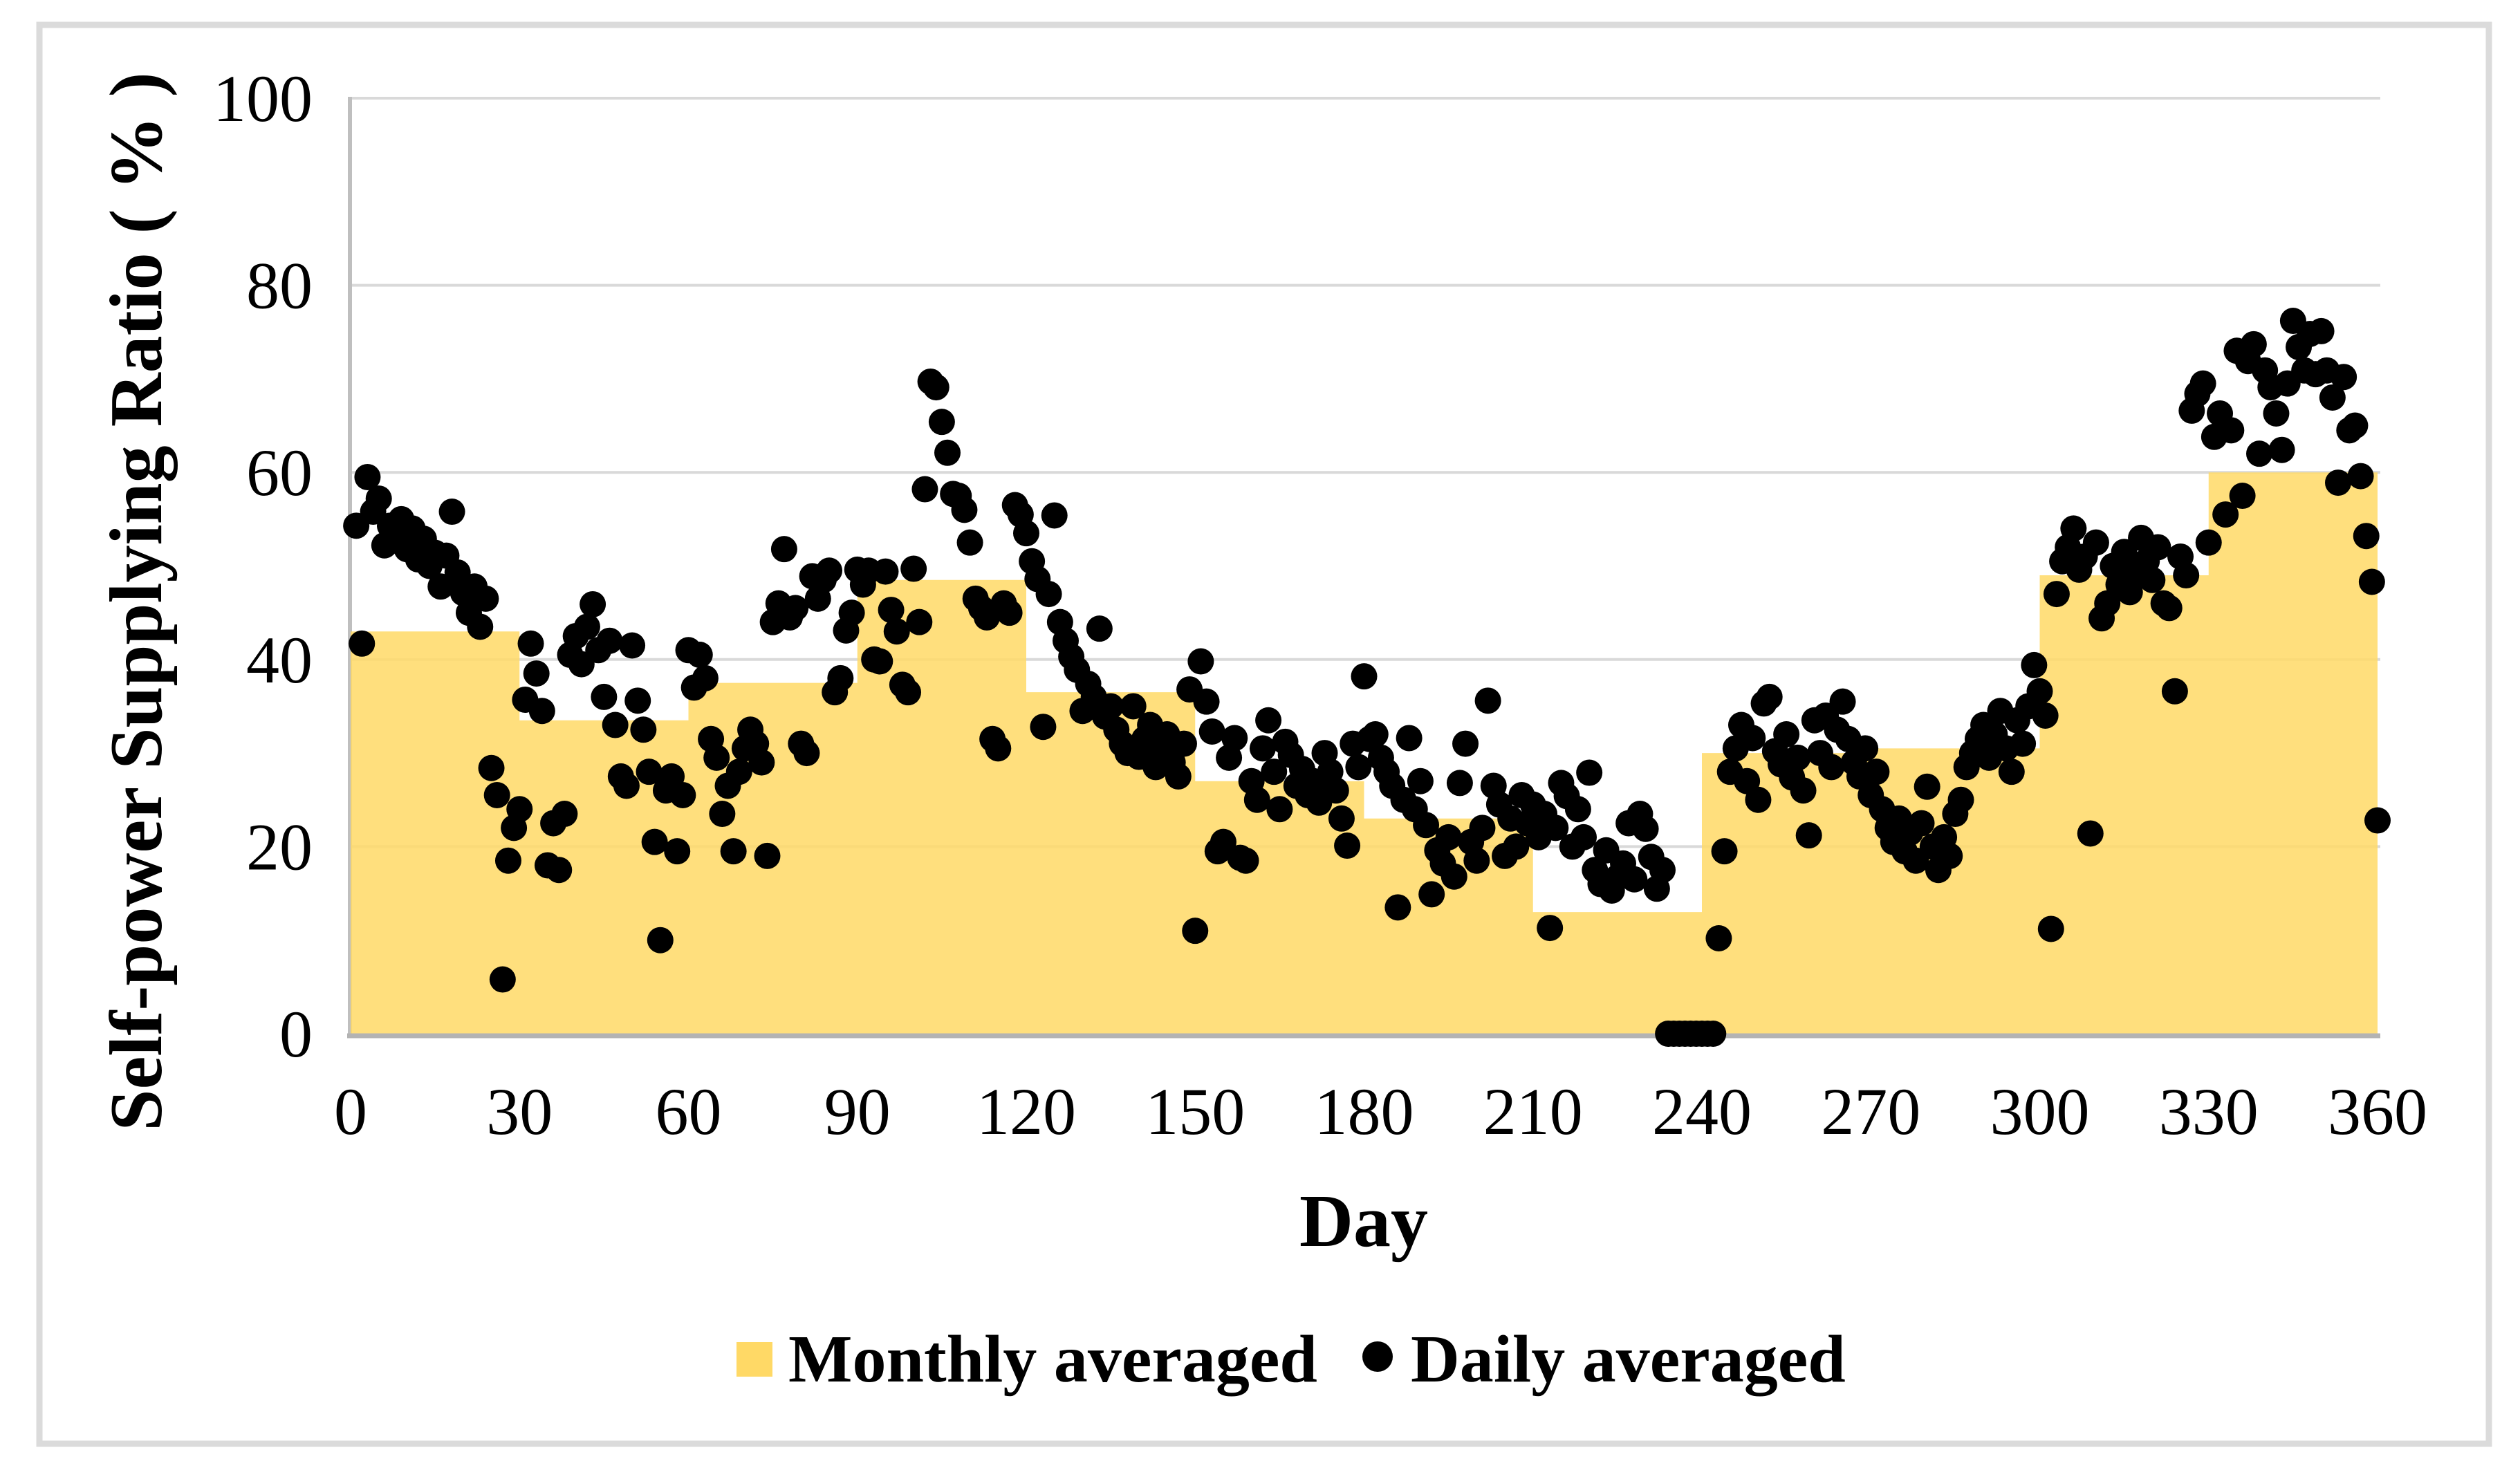  Describe the element at coordinates (1195, 1111) in the screenshot. I see `x-tick-label: 150` at that location.